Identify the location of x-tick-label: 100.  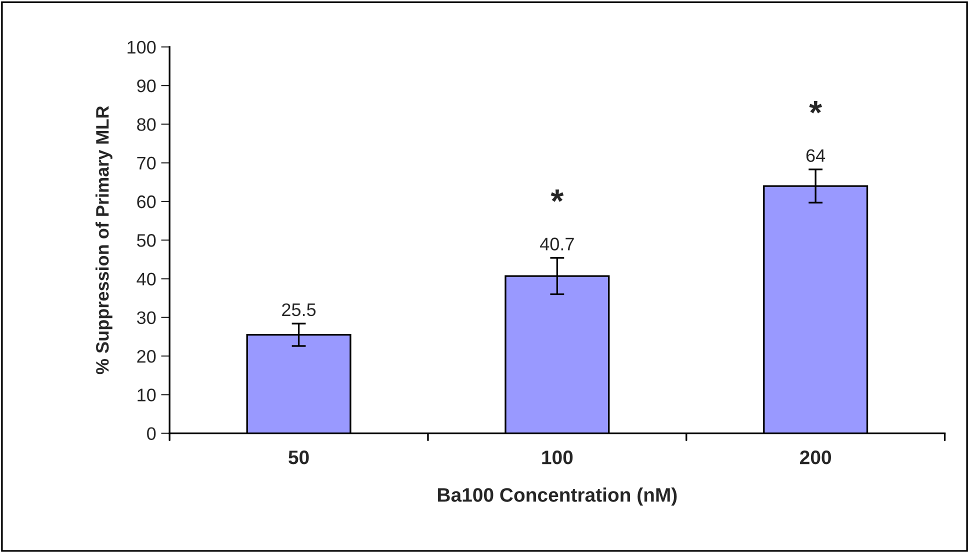
(557, 457).